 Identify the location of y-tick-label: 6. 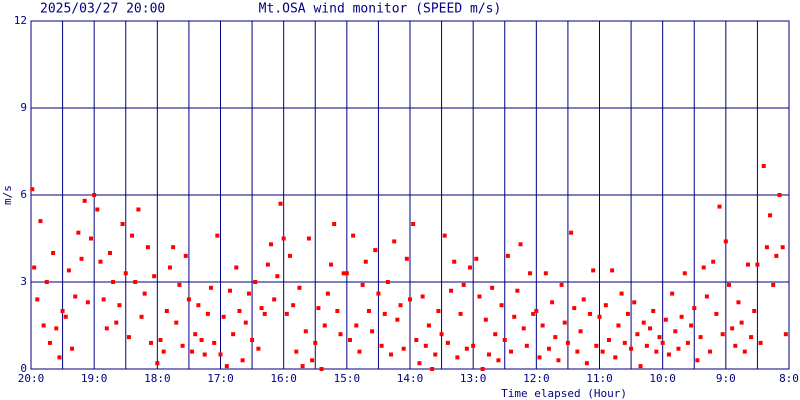
(23, 194).